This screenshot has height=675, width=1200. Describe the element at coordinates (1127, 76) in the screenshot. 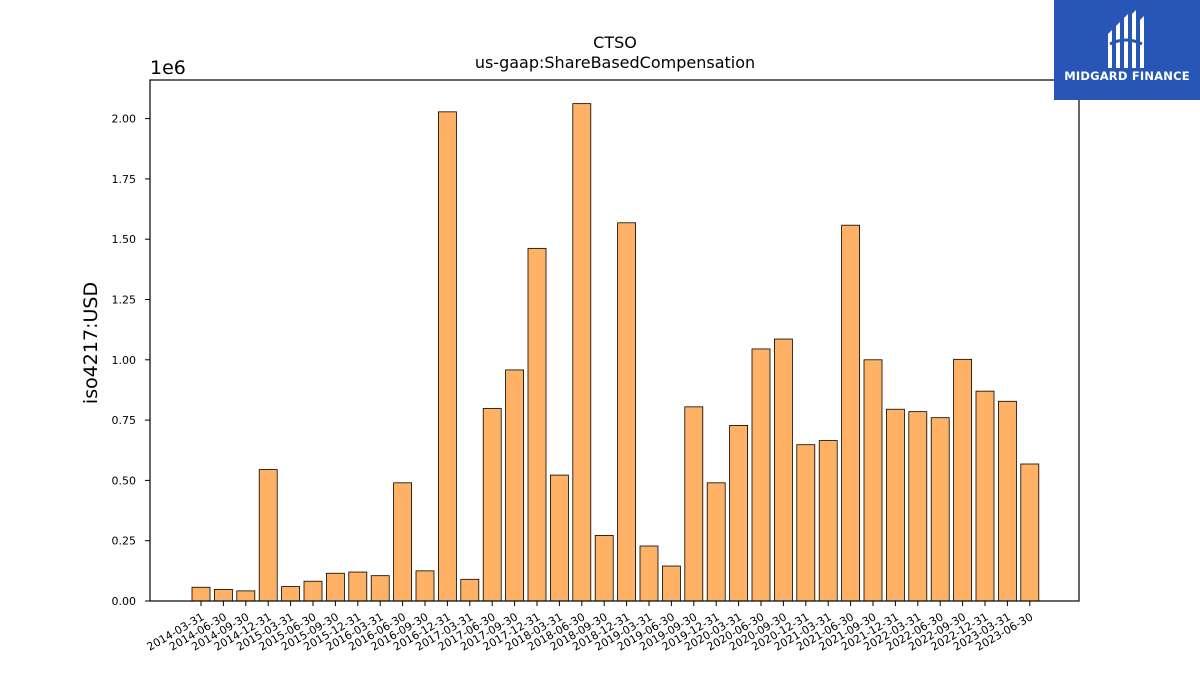

I see `logo-text: MIDGARD FINANCE` at that location.